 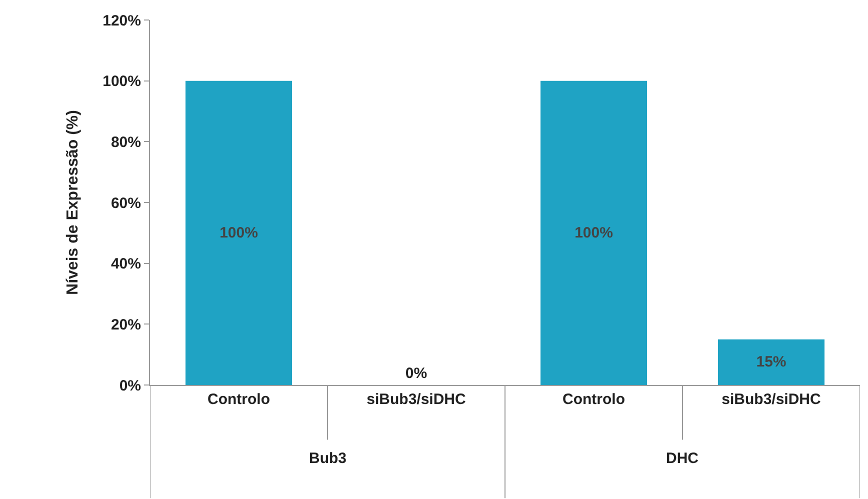 I want to click on y-tick-label: 40%, so click(x=125, y=264).